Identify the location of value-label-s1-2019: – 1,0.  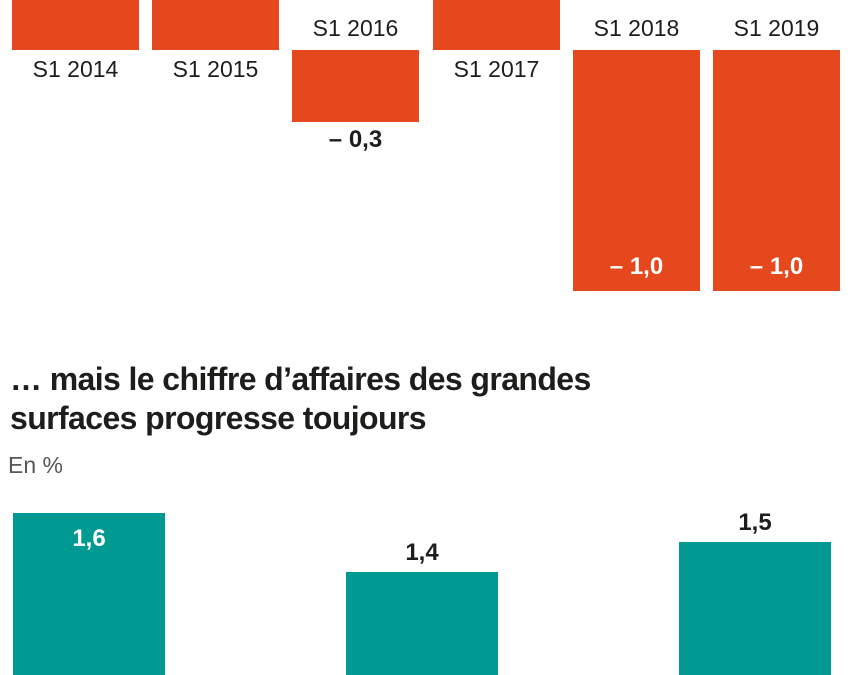
(776, 266).